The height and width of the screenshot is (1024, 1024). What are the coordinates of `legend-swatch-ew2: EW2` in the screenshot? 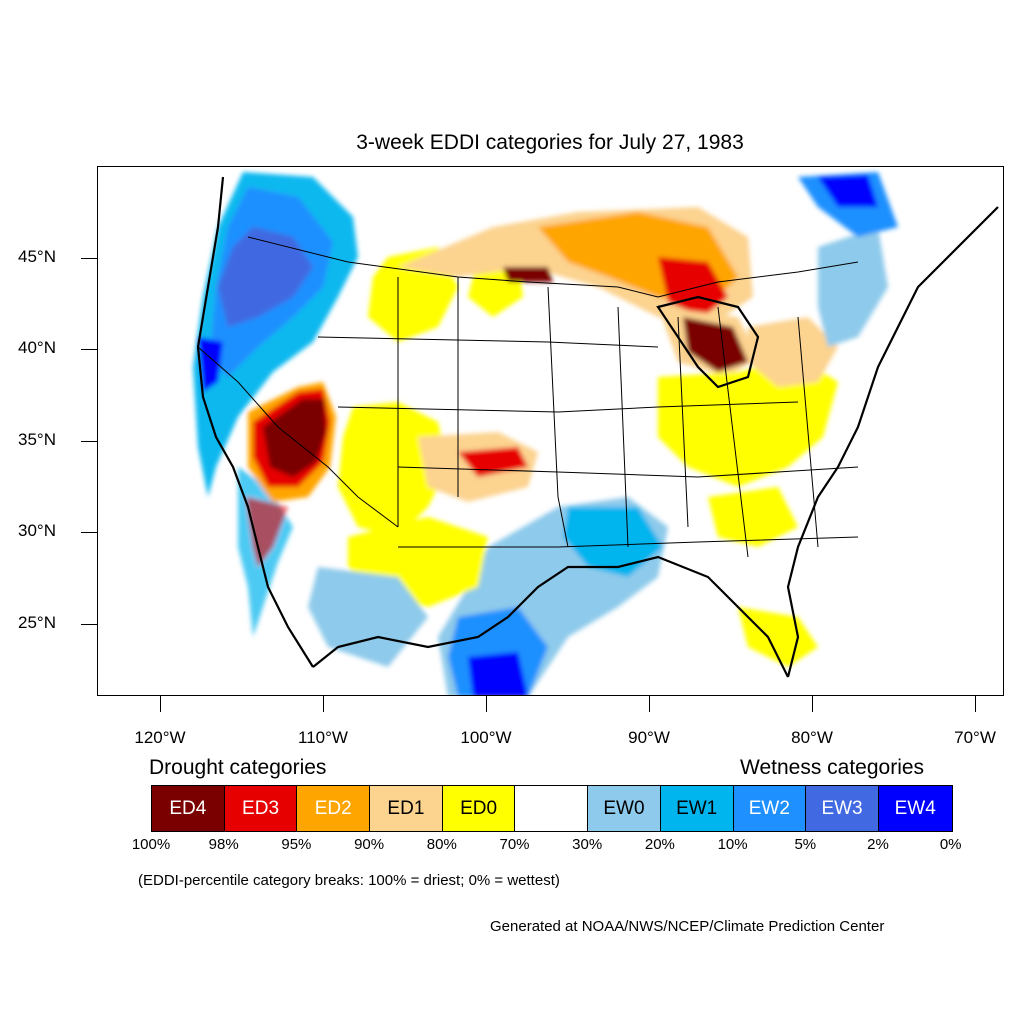 It's located at (770, 808).